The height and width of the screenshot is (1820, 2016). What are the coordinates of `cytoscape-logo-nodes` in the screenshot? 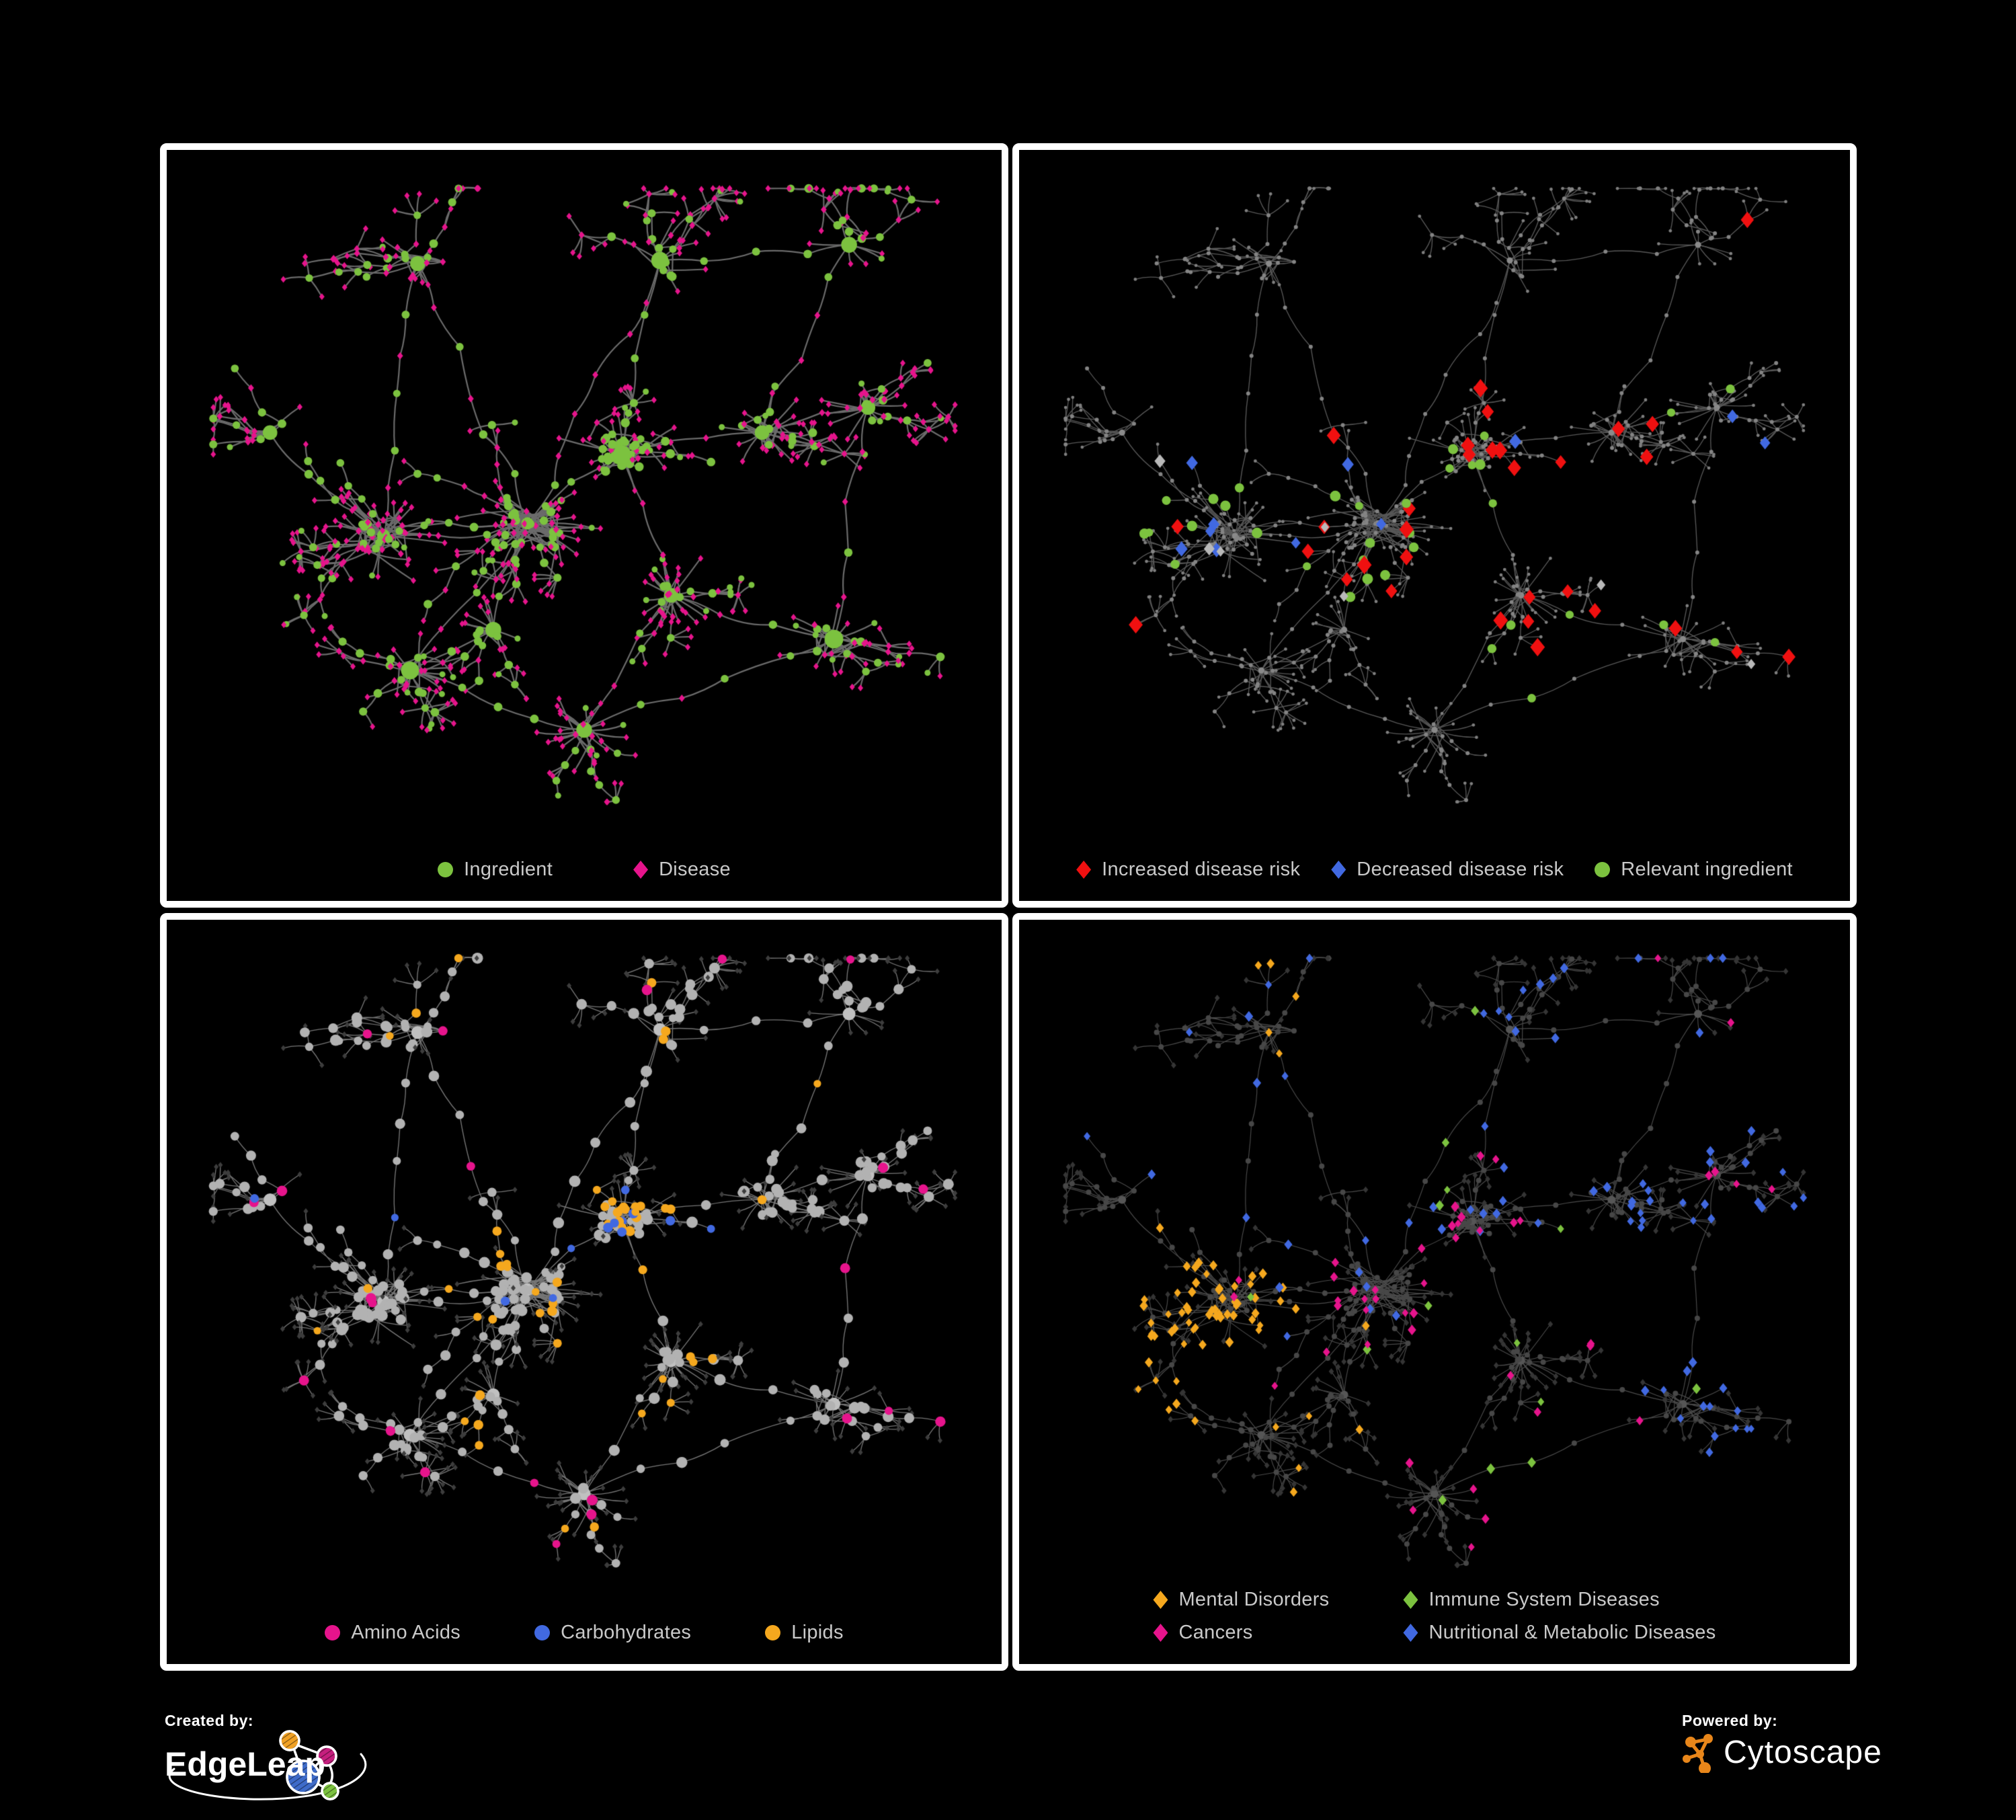 It's located at (1698, 1753).